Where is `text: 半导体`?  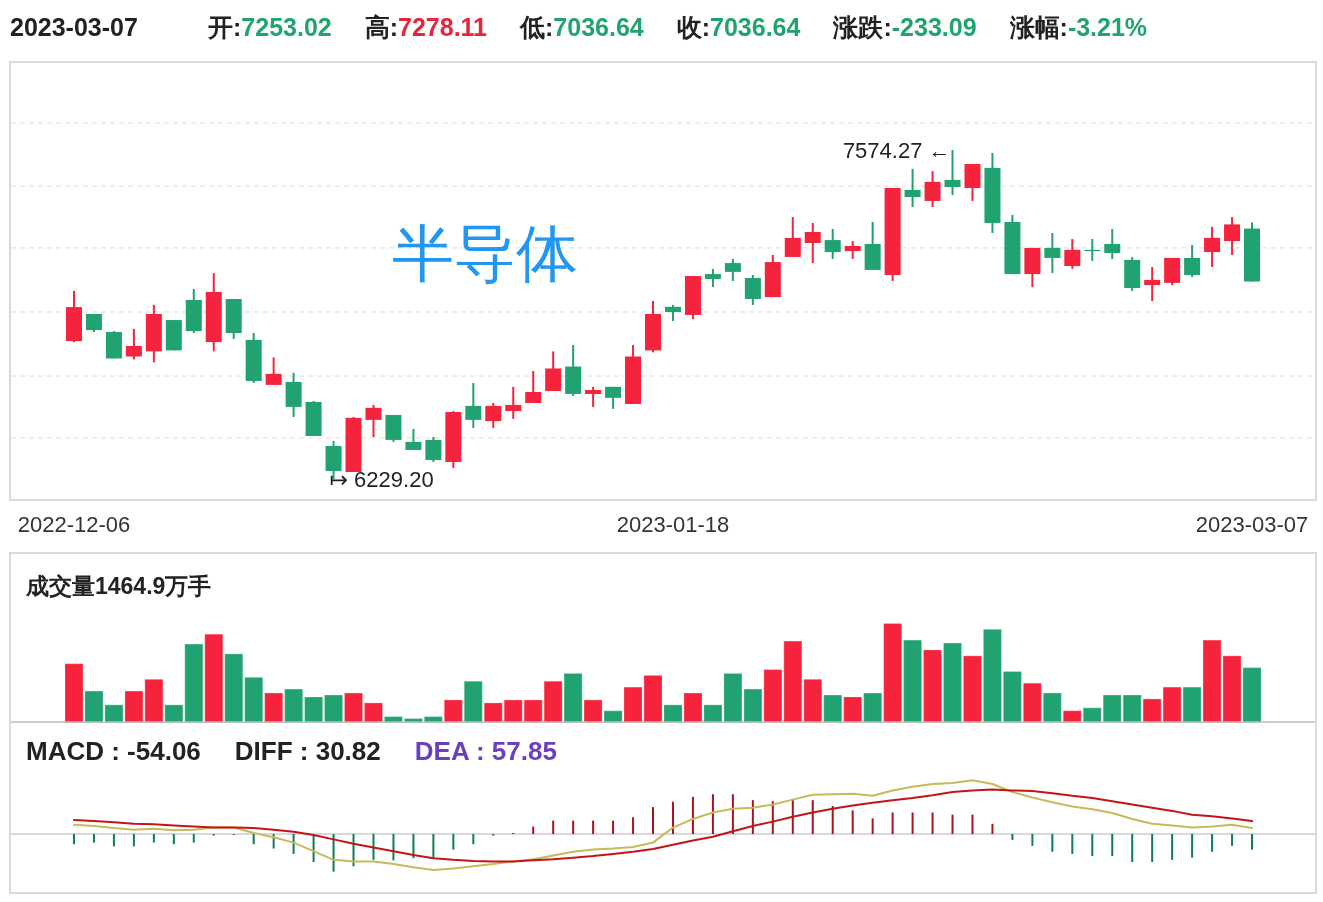
text: 半导体 is located at coordinates (485, 253).